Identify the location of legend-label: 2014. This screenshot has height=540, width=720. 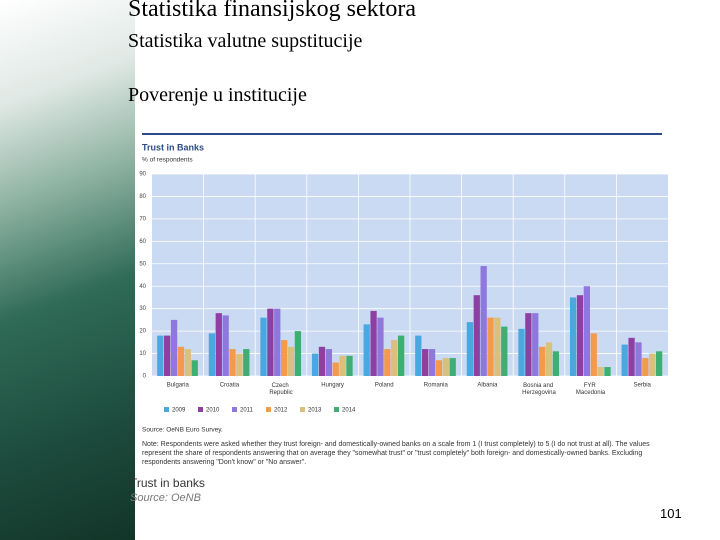
(349, 411).